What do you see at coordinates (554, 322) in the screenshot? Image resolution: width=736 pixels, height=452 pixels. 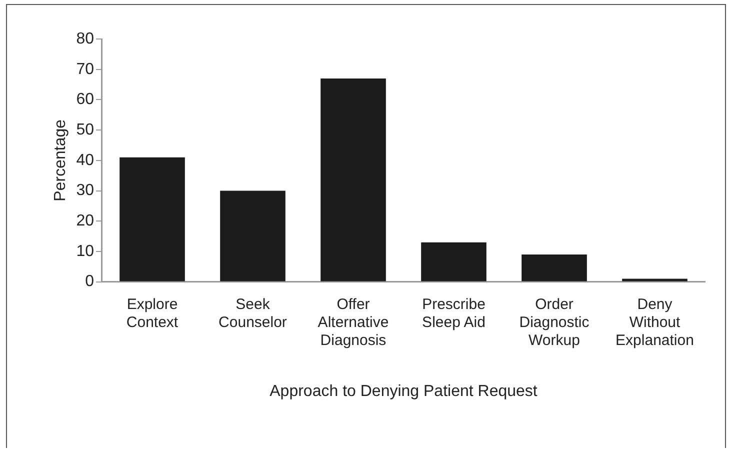 I see `x-tick-label: Order Diagnostic Workup` at bounding box center [554, 322].